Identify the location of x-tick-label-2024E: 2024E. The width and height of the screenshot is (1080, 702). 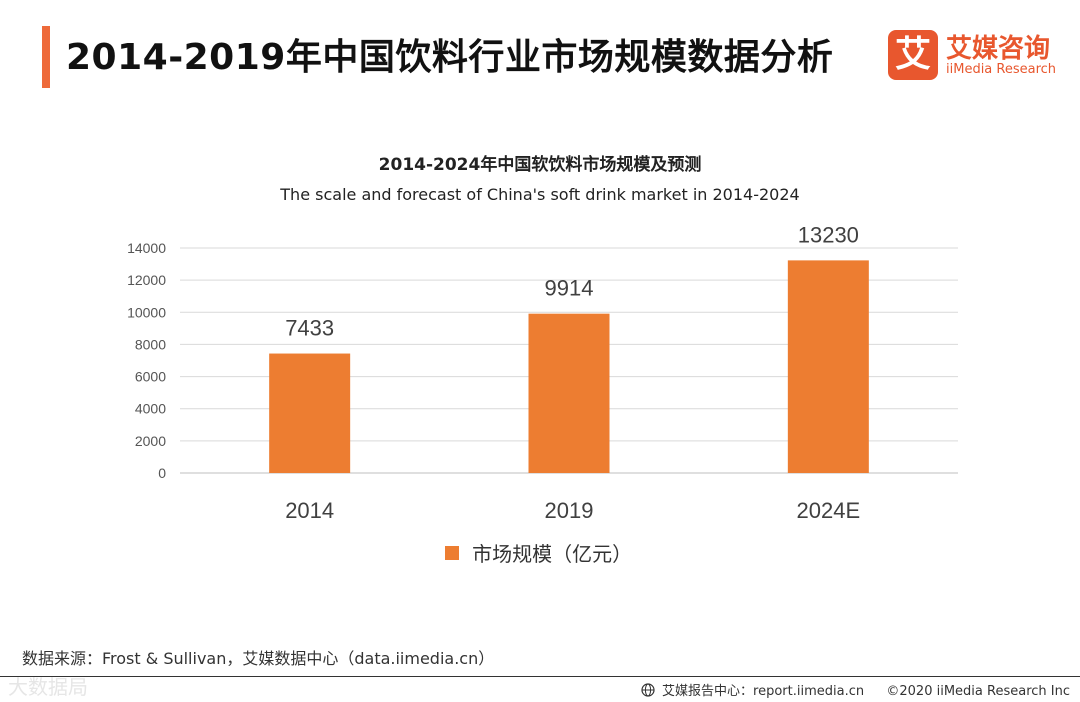
(829, 510).